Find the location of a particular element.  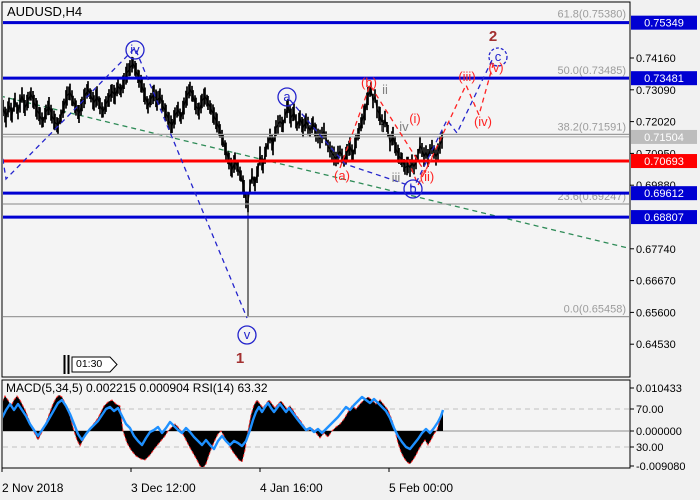

price-tick-label-2: 0.72020 is located at coordinates (656, 123).